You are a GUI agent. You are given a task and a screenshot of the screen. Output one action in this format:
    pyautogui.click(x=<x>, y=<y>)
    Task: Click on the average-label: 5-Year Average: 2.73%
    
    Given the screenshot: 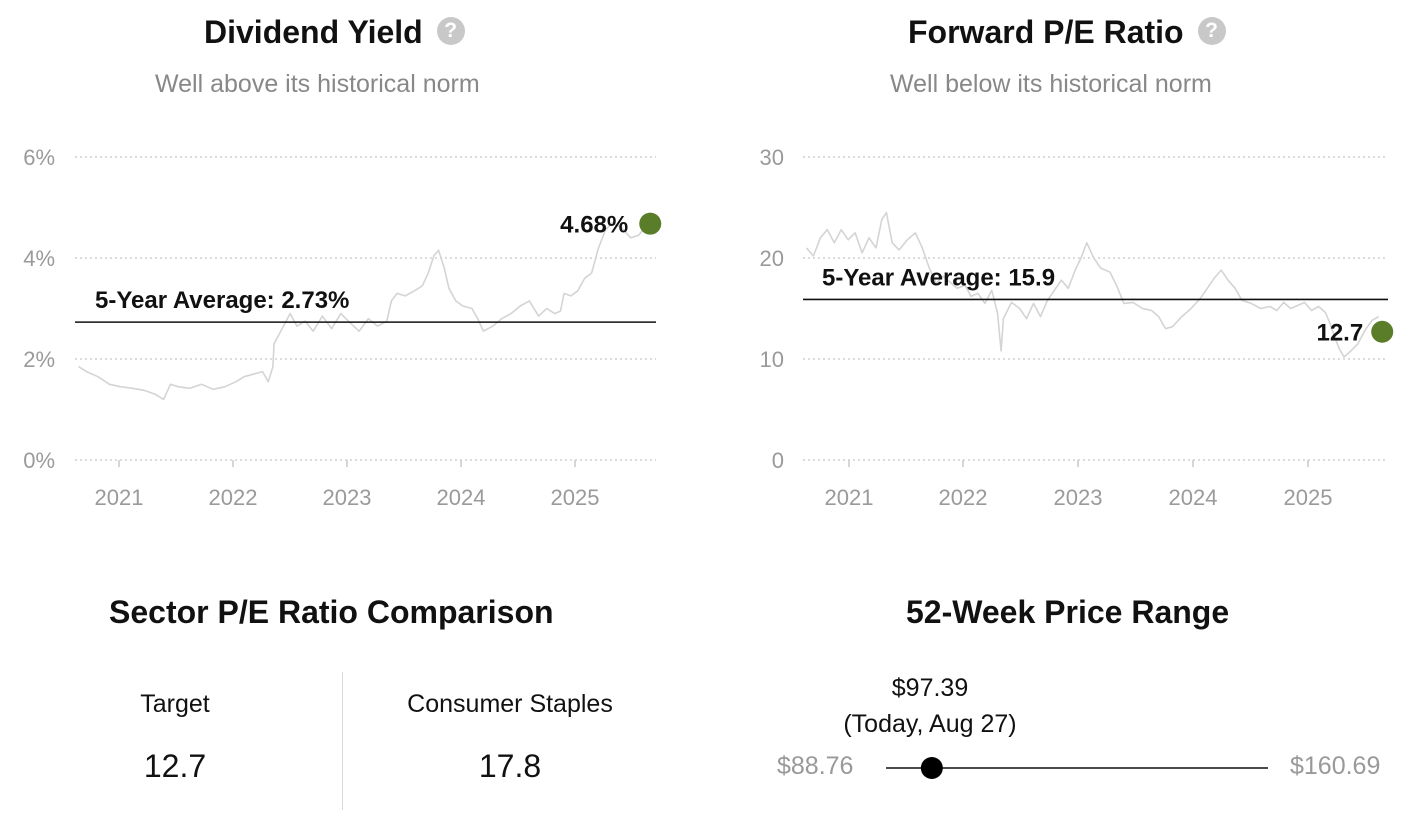 What is the action you would take?
    pyautogui.click(x=222, y=300)
    